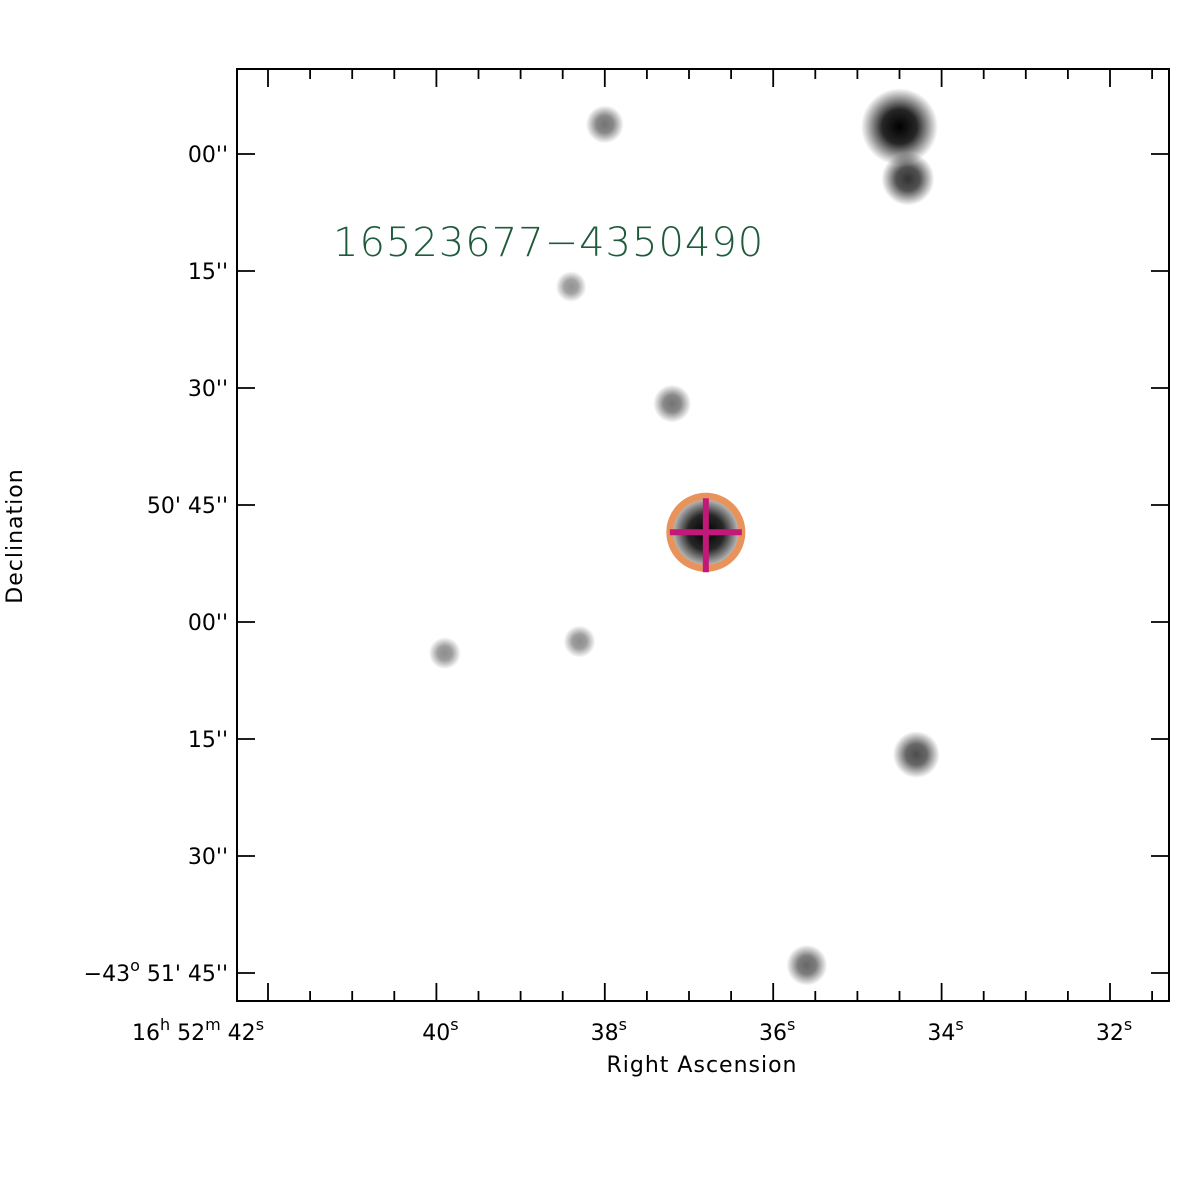  What do you see at coordinates (548, 243) in the screenshot?
I see `source-id-label: 16523677−4350490` at bounding box center [548, 243].